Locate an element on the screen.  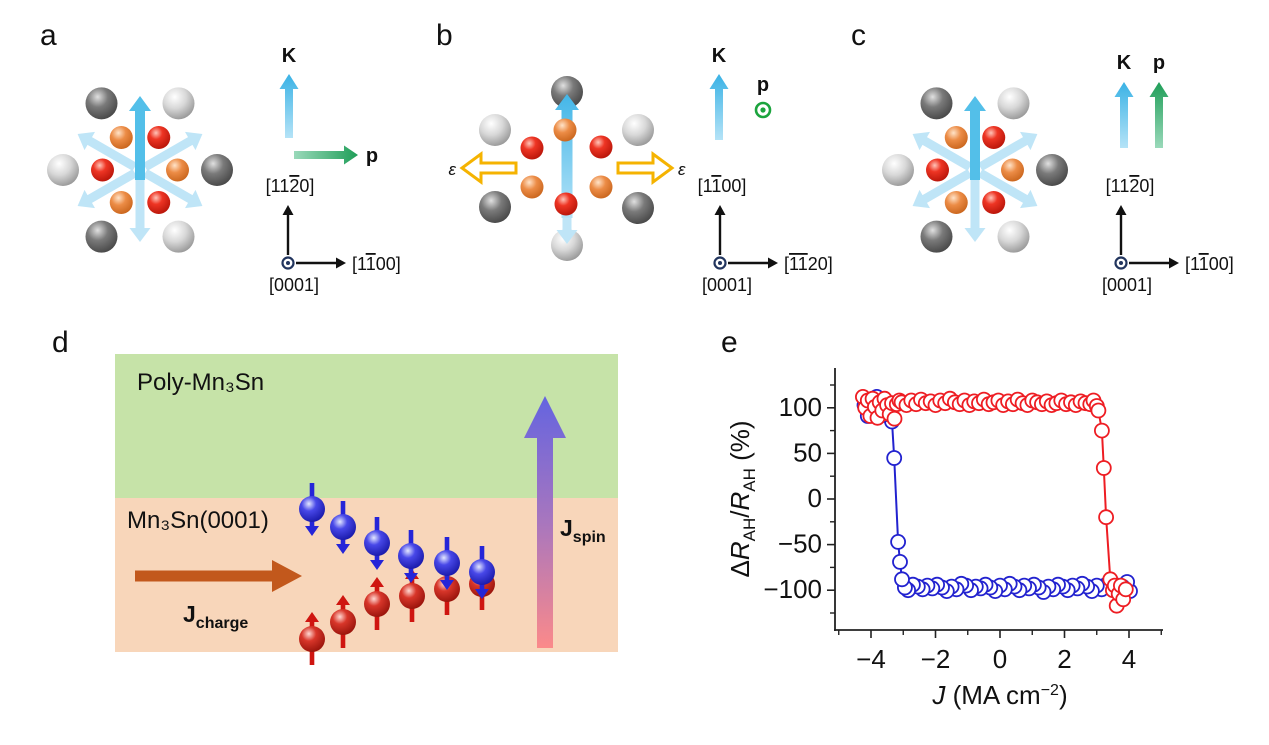
strain-arrow-right-icon is located at coordinates (645, 168).